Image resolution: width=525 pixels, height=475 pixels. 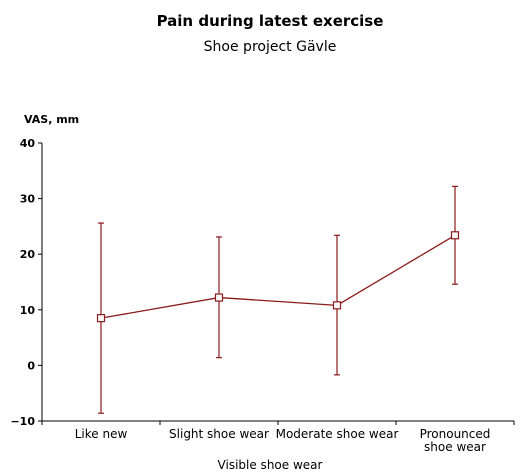 I want to click on x-tick-label: Moderate shoe wear, so click(x=337, y=434).